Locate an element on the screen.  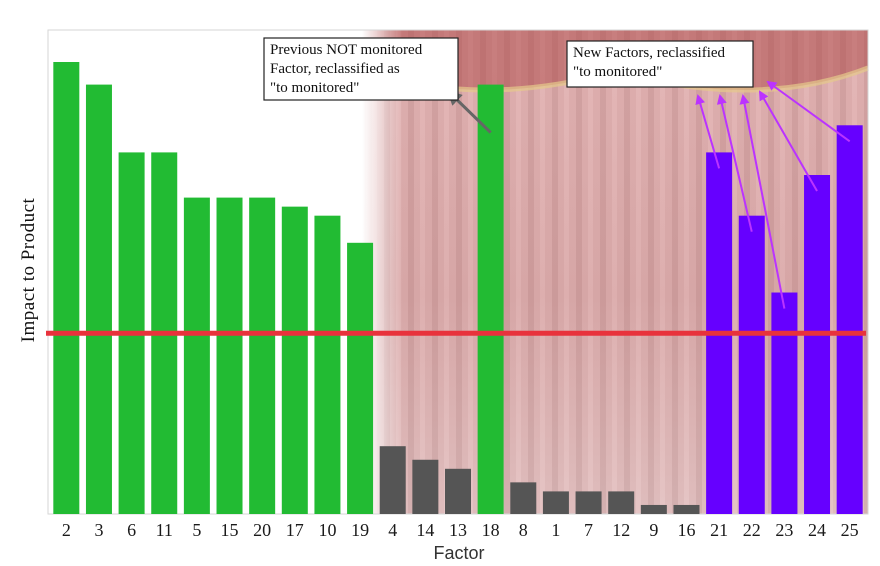
x-tick-label-15: 15 is located at coordinates (230, 530).